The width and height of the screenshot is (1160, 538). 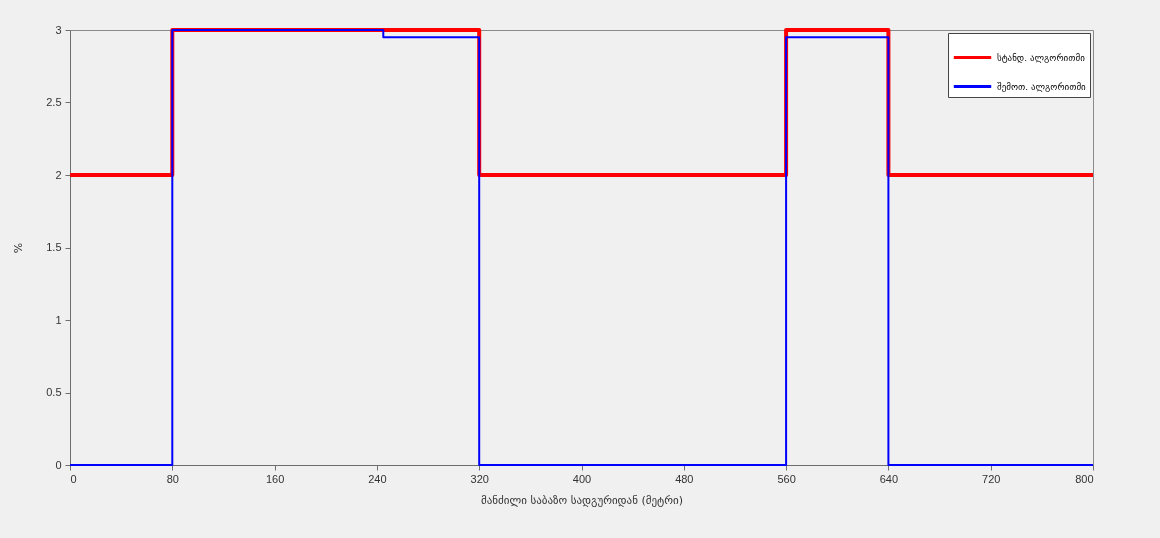 I want to click on legend-label: სტანდ. ალგორითმი, so click(x=1041, y=57).